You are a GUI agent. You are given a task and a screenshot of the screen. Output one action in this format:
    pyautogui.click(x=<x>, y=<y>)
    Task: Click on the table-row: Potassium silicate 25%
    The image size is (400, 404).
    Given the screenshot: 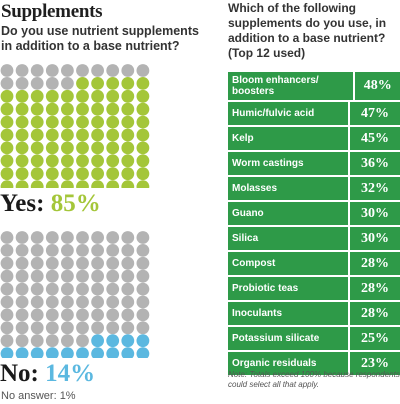 What is the action you would take?
    pyautogui.click(x=314, y=339)
    